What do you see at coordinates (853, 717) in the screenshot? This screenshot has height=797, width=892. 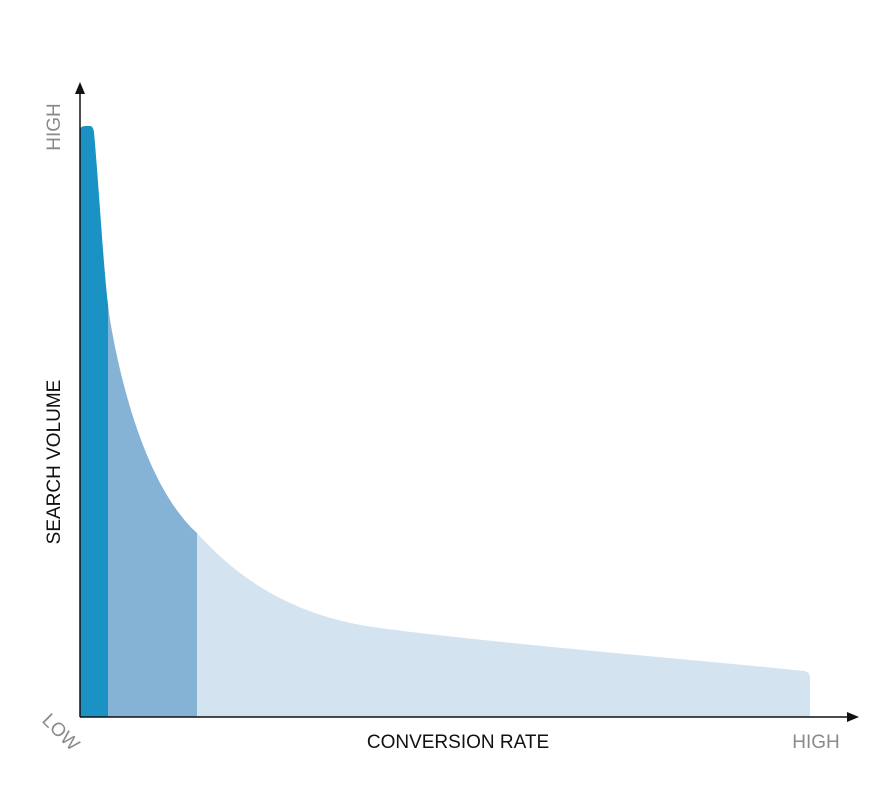 I see `x-axis-arrow` at bounding box center [853, 717].